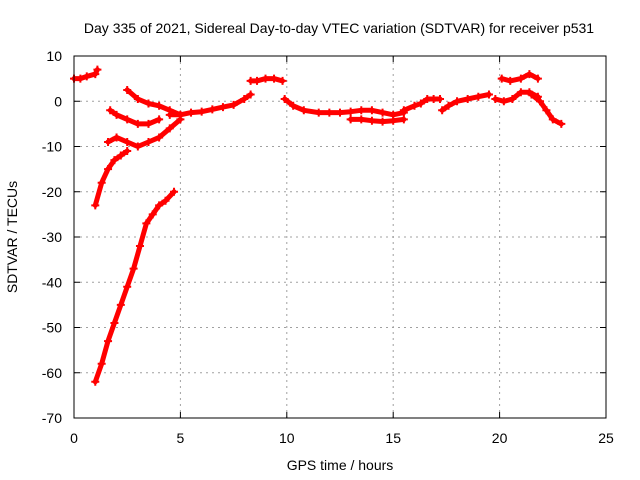 The height and width of the screenshot is (480, 640). Describe the element at coordinates (52, 418) in the screenshot. I see `y-tick-label: -70` at that location.